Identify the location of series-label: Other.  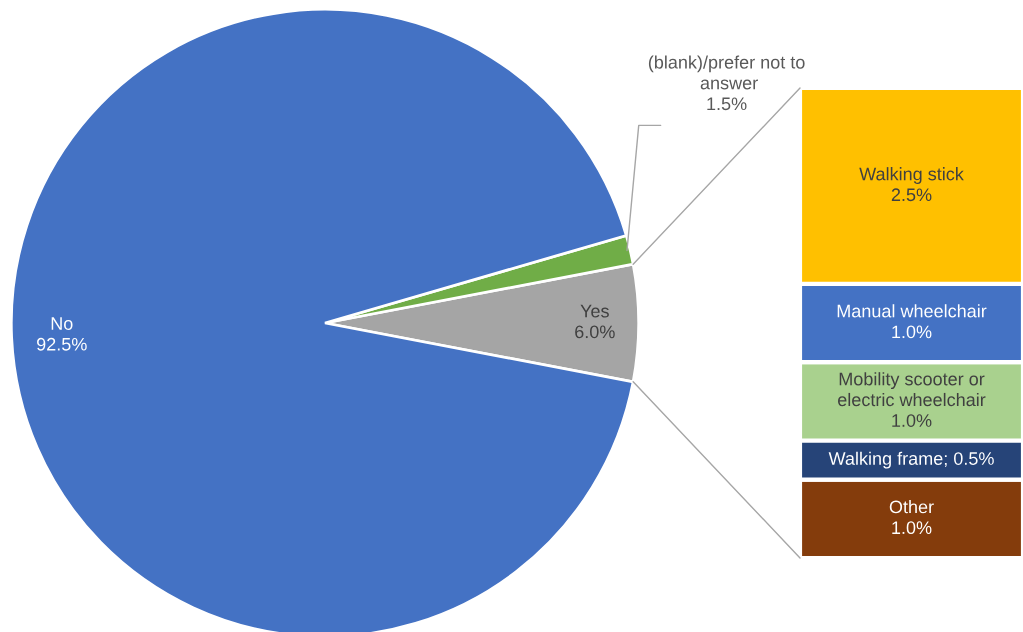
(911, 507).